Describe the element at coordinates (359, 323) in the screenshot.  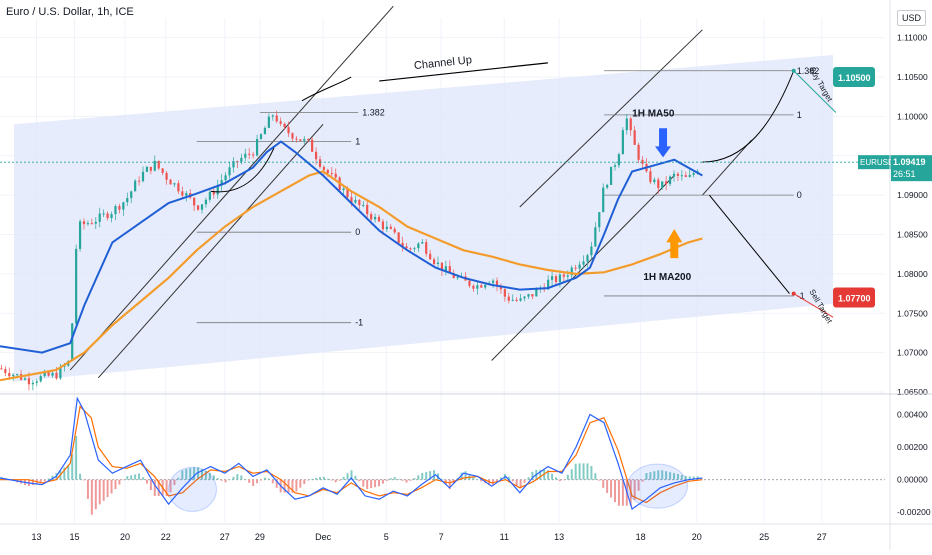
I see `fib-left-label-3: -1` at that location.